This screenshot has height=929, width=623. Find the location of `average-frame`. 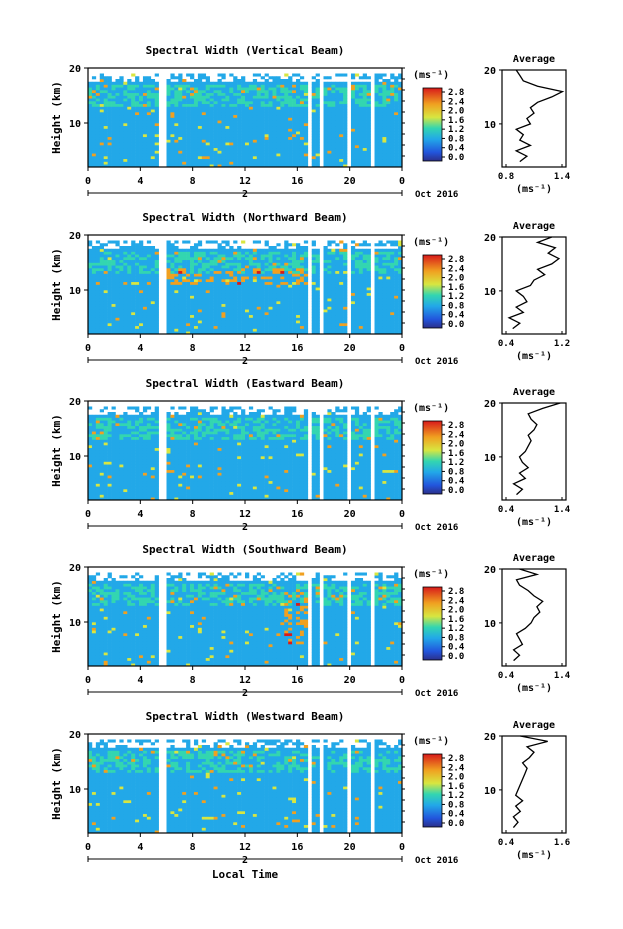

average-frame is located at coordinates (534, 118).